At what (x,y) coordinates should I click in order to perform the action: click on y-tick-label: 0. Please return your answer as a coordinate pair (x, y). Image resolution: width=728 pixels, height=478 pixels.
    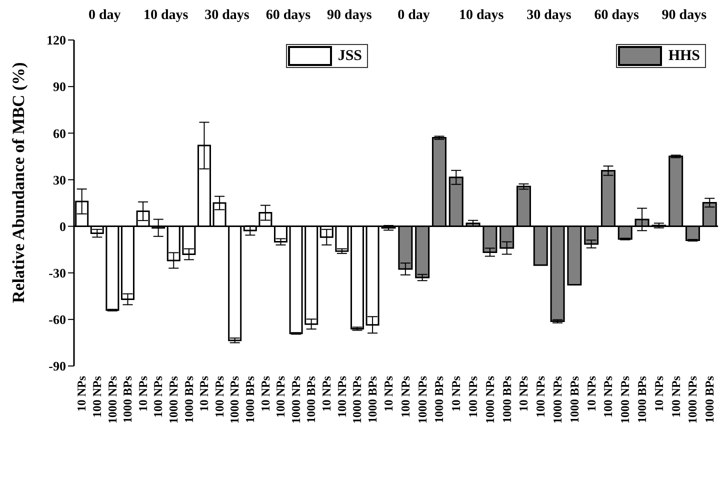
    Looking at the image, I should click on (63, 226).